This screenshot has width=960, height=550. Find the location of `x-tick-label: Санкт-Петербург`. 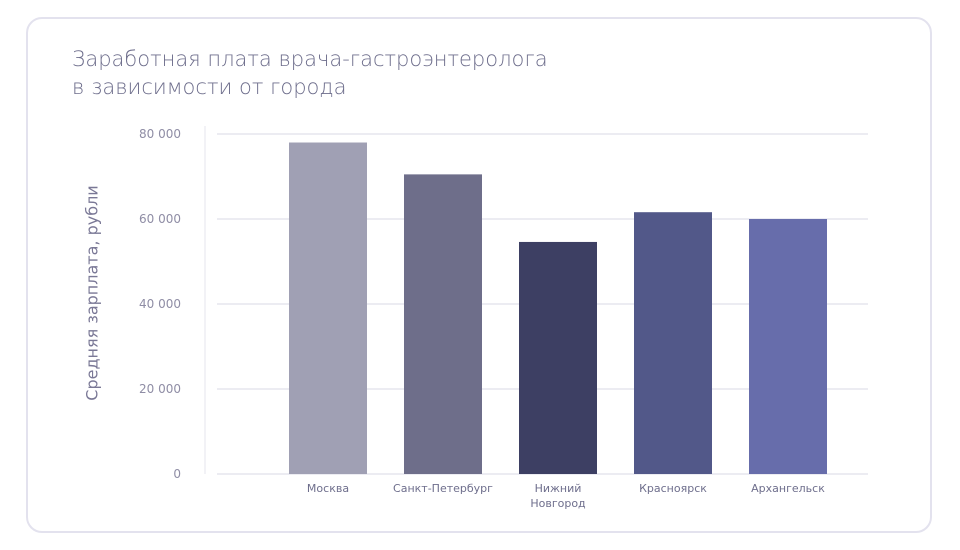

x-tick-label: Санкт-Петербург is located at coordinates (443, 488).